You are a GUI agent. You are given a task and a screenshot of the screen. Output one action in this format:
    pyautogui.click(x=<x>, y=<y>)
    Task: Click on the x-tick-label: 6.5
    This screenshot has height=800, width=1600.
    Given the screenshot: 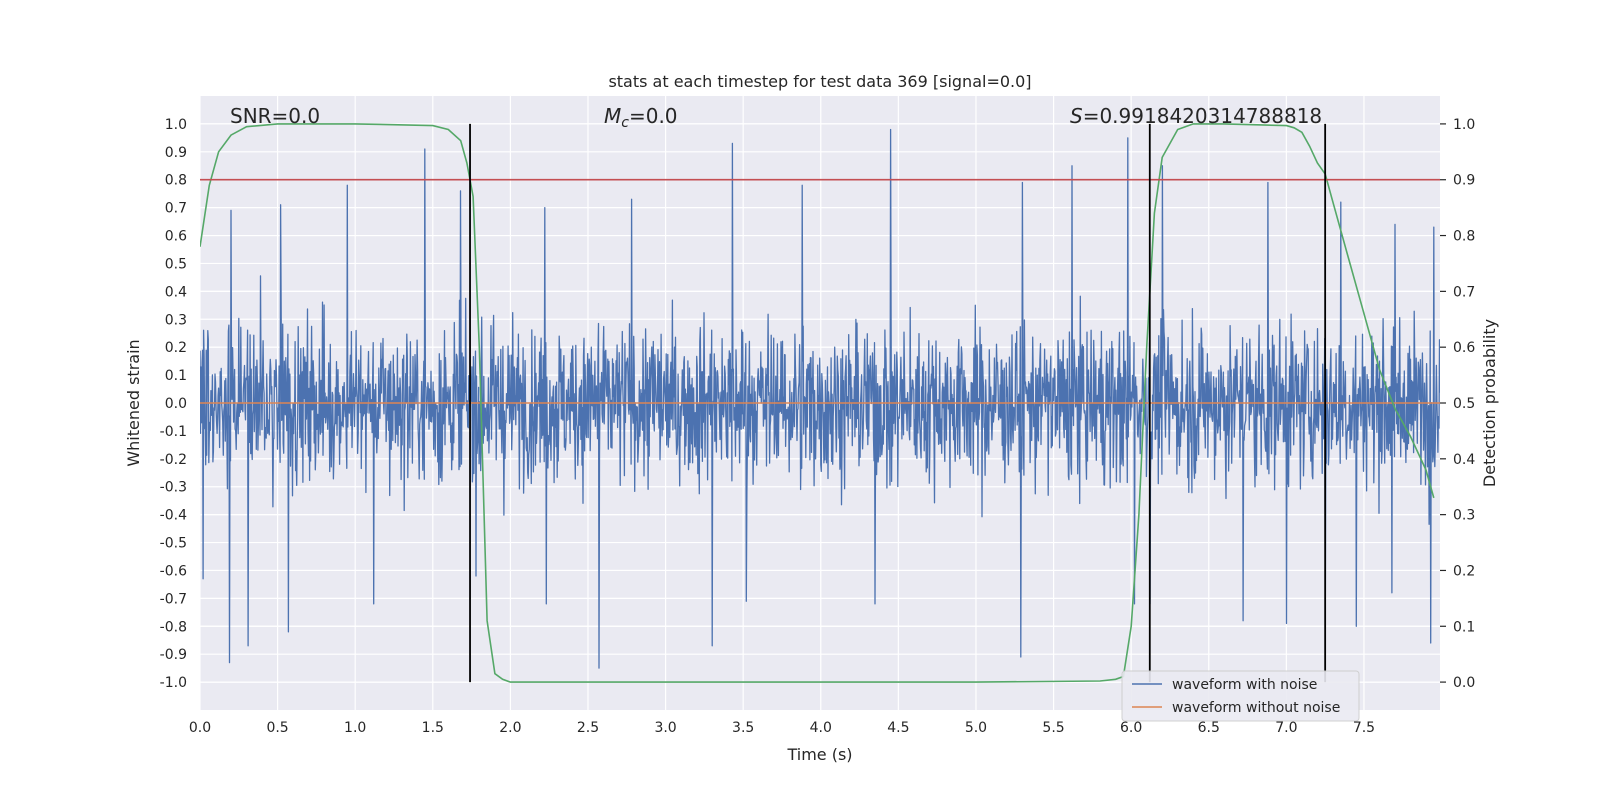 What is the action you would take?
    pyautogui.click(x=1209, y=728)
    